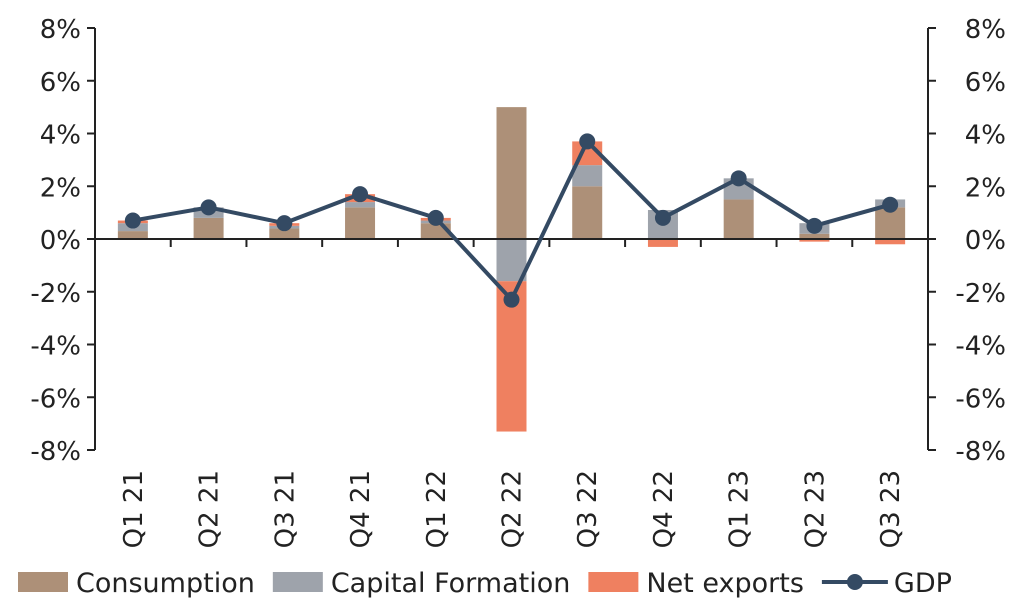 The height and width of the screenshot is (614, 1024). I want to click on x-tick-label: Q4 22, so click(664, 509).